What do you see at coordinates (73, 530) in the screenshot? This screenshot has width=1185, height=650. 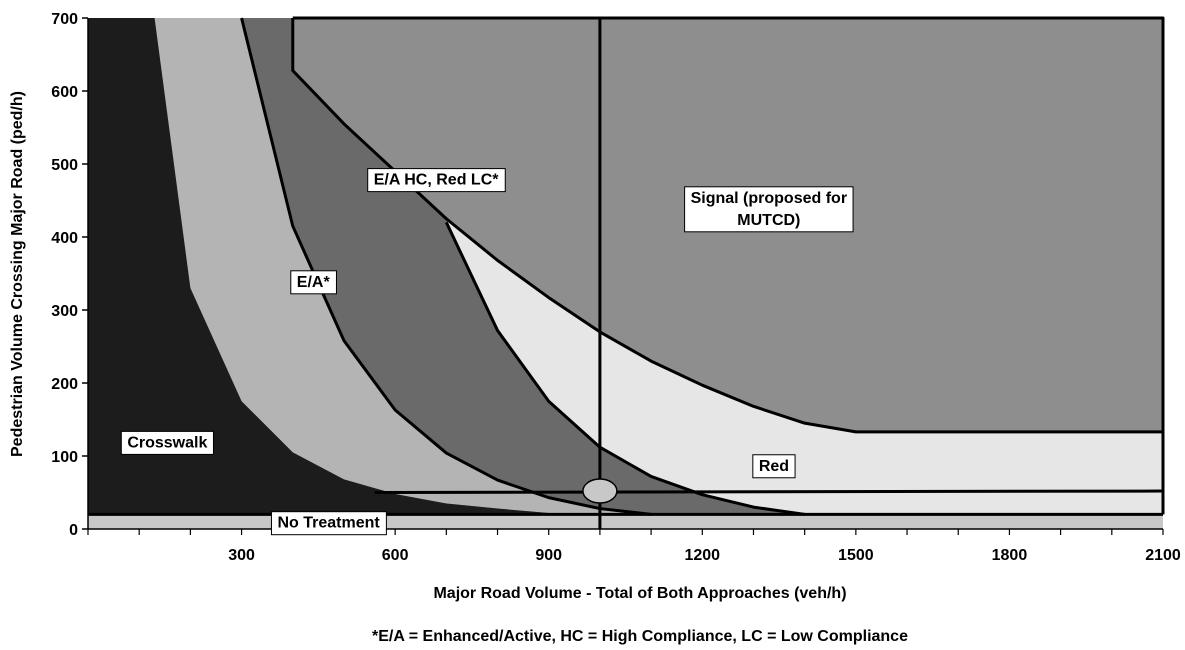 I see `y-tick-label: 0` at bounding box center [73, 530].